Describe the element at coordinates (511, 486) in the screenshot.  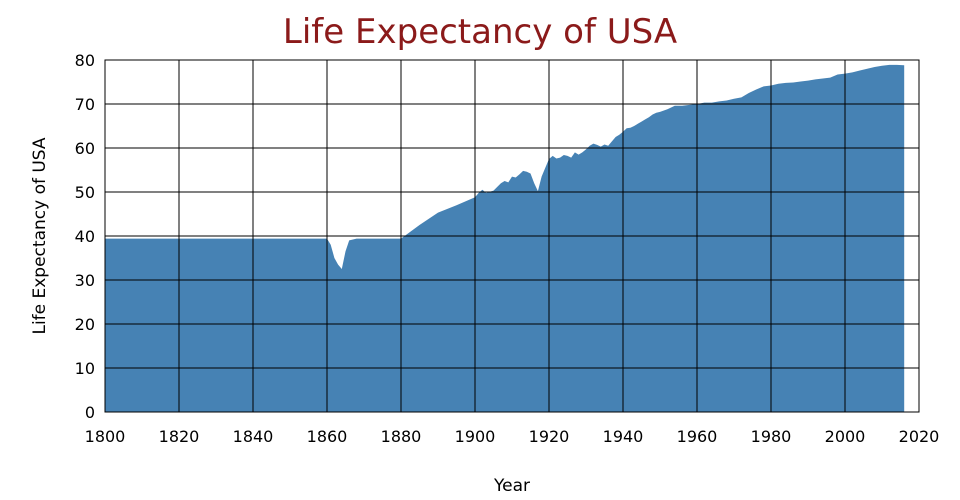
I see `x-axis-label: Year` at that location.